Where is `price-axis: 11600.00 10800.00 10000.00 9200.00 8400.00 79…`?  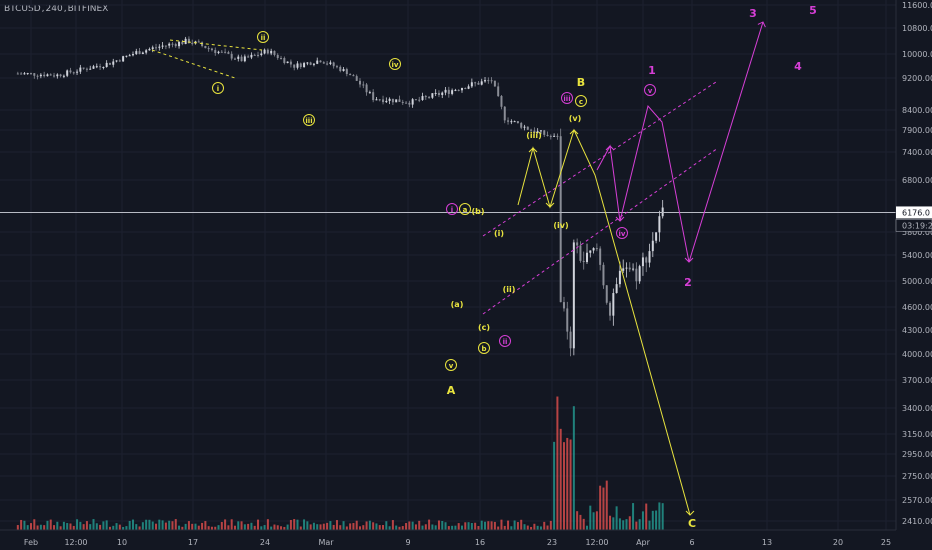
price-axis: 11600.00 10800.00 10000.00 9200.00 8400.00 79… is located at coordinates (913, 265).